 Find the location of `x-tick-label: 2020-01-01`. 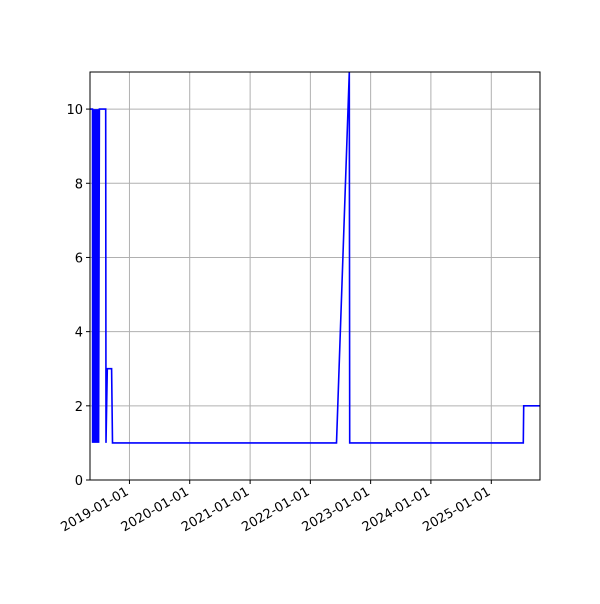

x-tick-label: 2020-01-01 is located at coordinates (155, 509).